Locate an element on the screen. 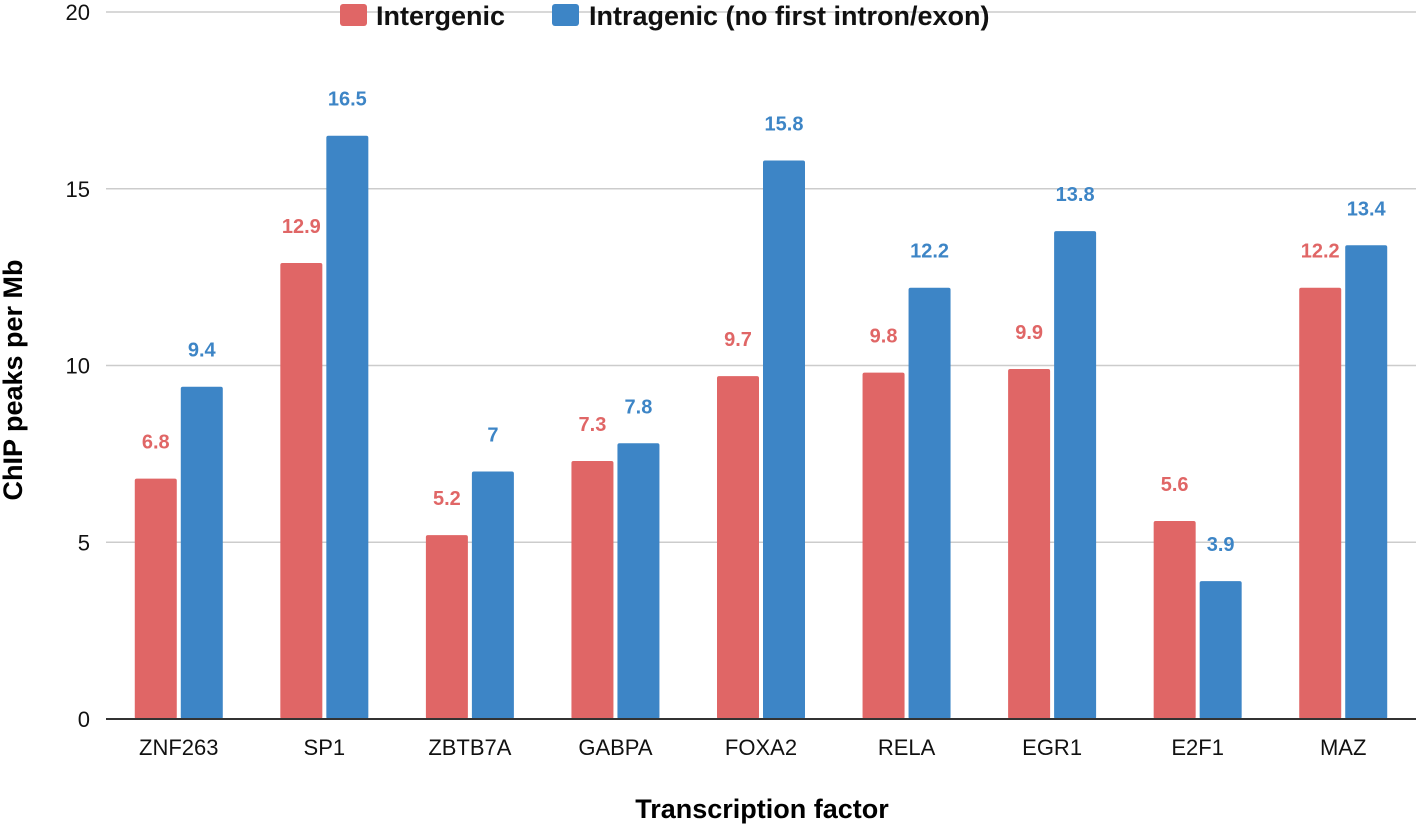  bar-intergenic-gabpa is located at coordinates (592, 589).